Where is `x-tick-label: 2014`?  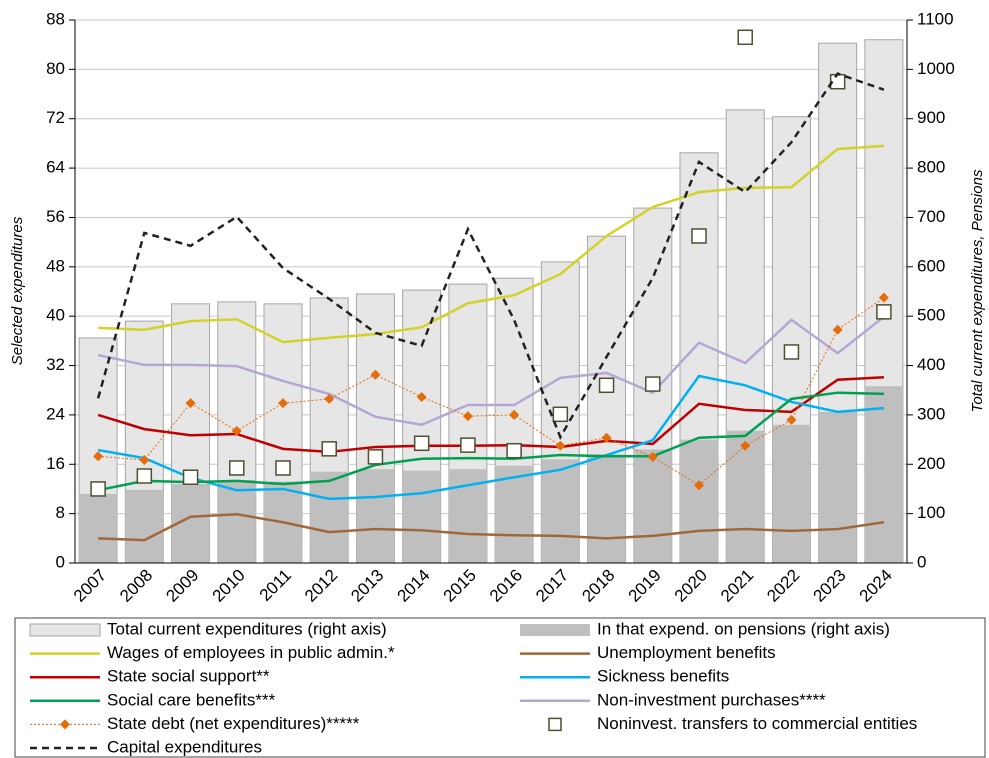
x-tick-label: 2014 is located at coordinates (413, 586).